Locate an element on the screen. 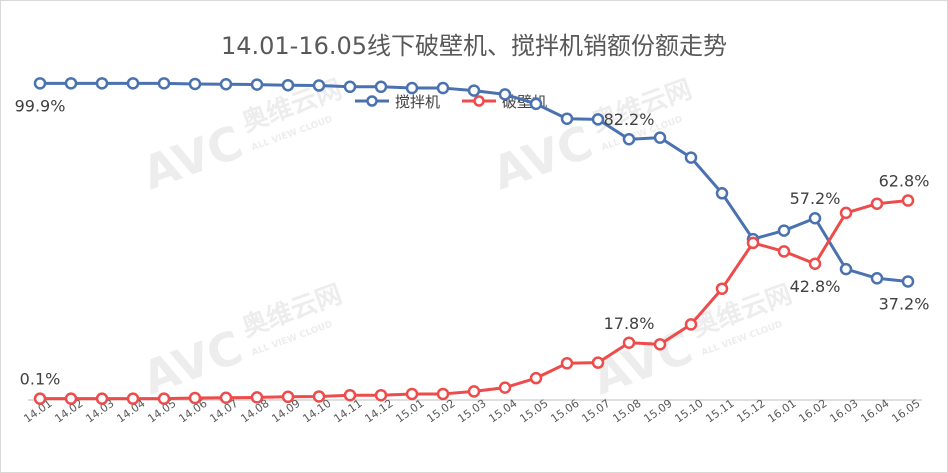 The height and width of the screenshot is (473, 948). x-tick-label: 15.09 is located at coordinates (657, 411).